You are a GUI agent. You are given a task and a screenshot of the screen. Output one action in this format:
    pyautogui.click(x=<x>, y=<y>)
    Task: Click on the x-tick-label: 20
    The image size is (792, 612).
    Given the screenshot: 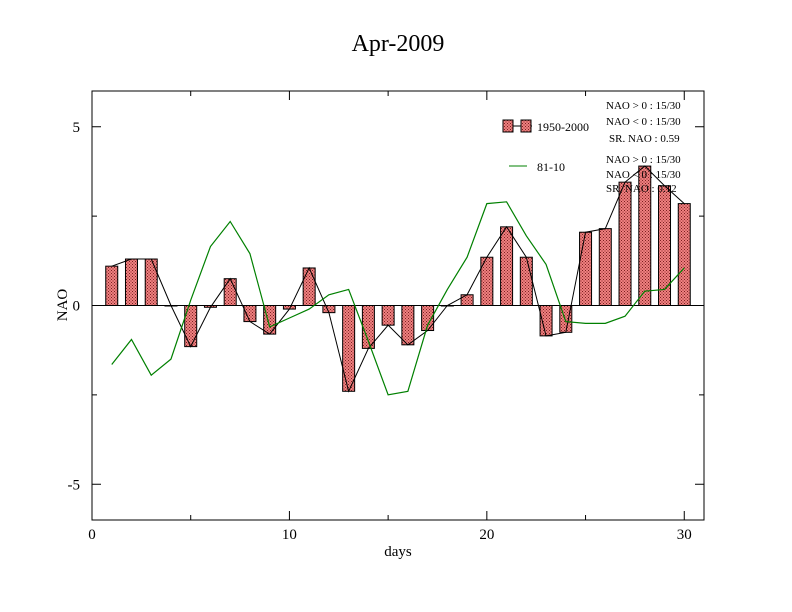 What is the action you would take?
    pyautogui.click(x=486, y=535)
    